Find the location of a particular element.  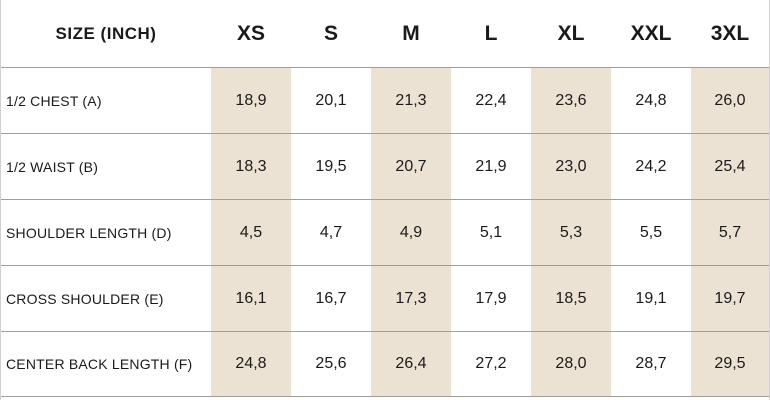

size-header-l: L is located at coordinates (491, 33).